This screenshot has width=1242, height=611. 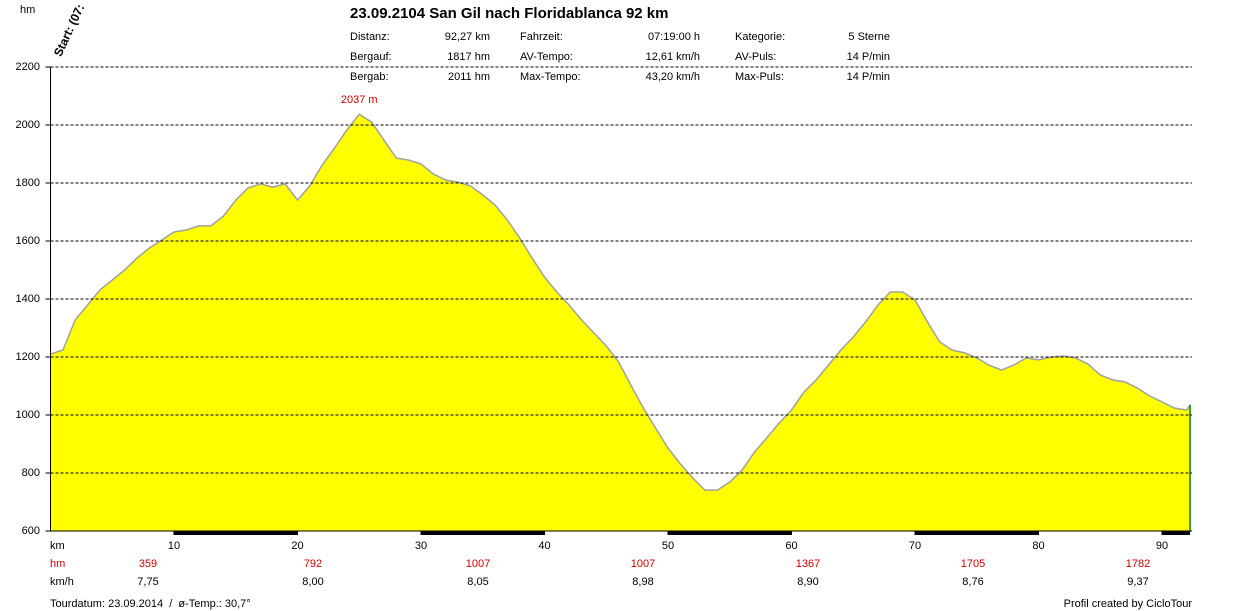 What do you see at coordinates (359, 100) in the screenshot?
I see `peak-label: 2037 m` at bounding box center [359, 100].